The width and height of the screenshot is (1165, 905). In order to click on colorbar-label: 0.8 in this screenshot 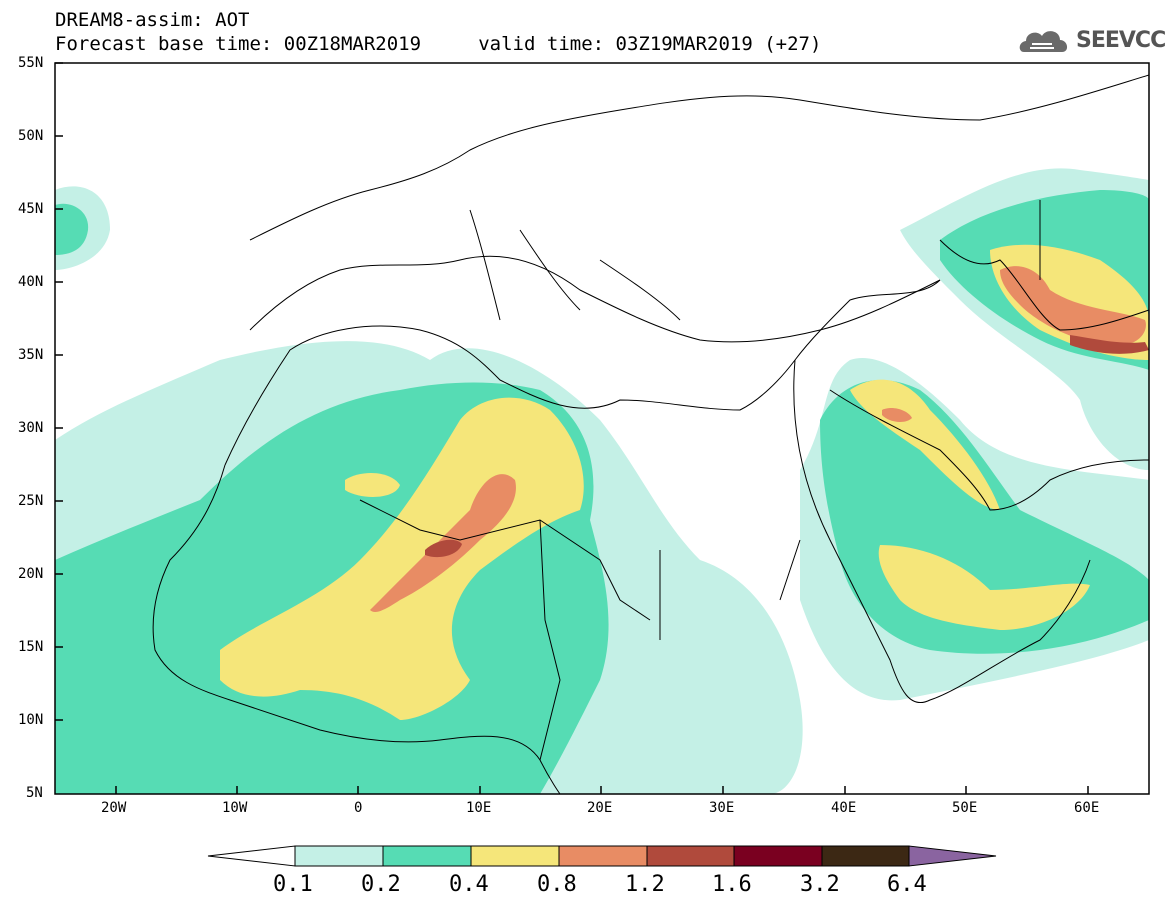, I will do `click(557, 884)`.